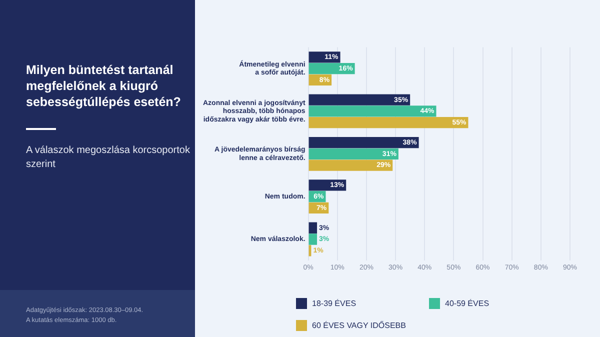 The image size is (600, 337). Describe the element at coordinates (359, 325) in the screenshot. I see `legend-label: 60 ÉVES VAGY IDŐSEBB` at that location.